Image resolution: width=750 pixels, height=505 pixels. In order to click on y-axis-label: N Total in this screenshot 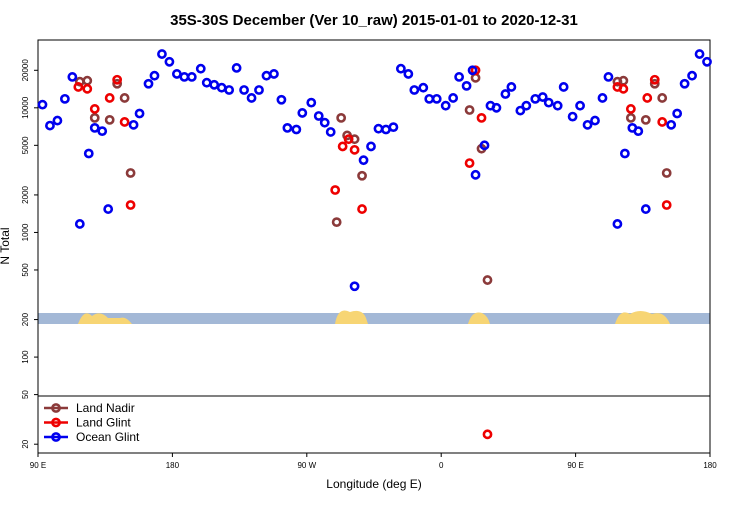, I will do `click(6, 245)`.